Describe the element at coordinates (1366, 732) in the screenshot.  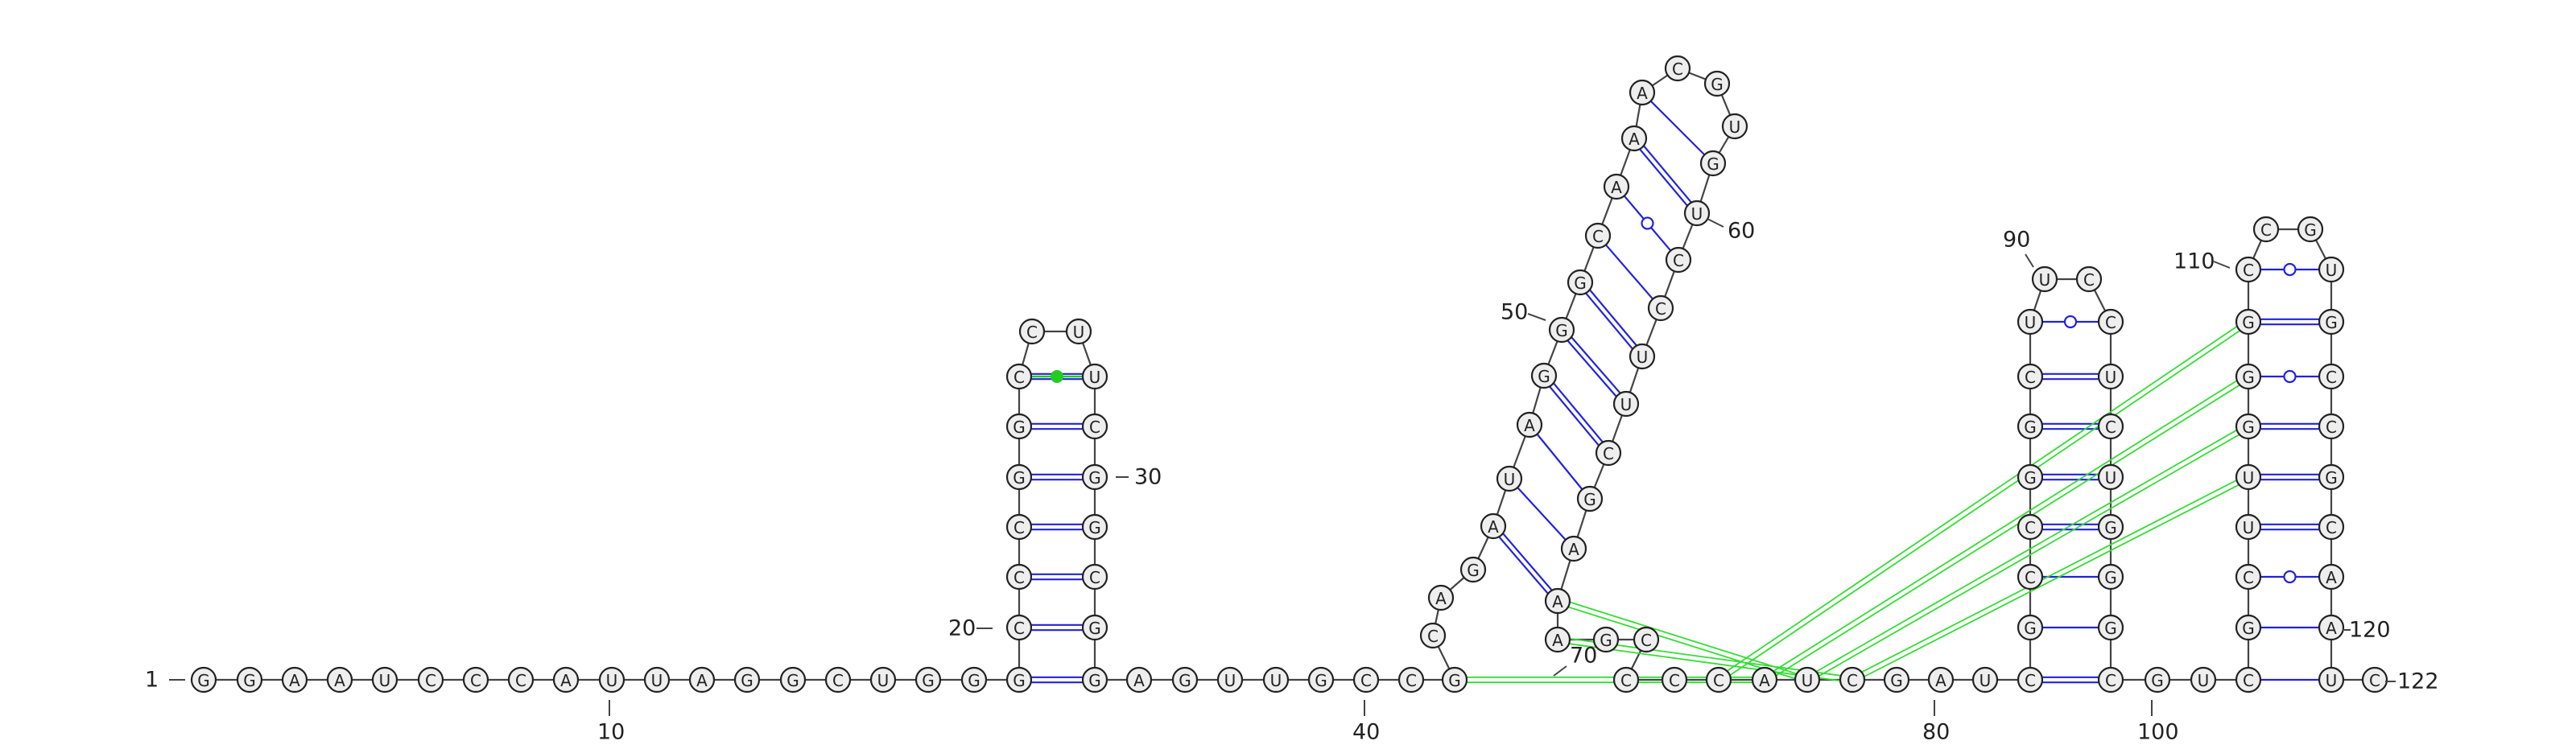
I see `label-40: 40` at that location.